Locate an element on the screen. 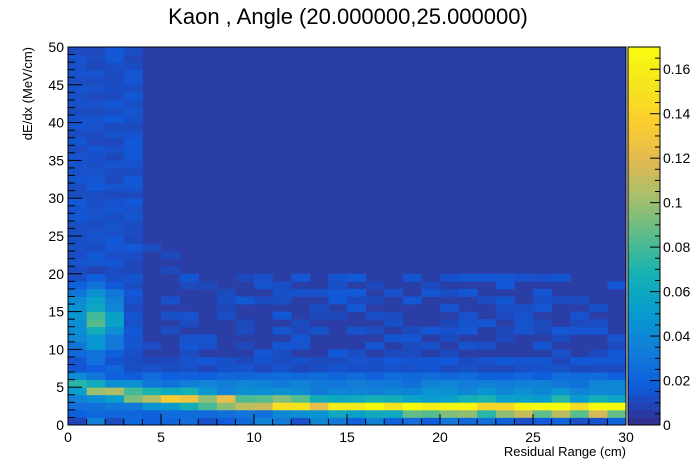  x-tick-label: 0 is located at coordinates (68, 437).